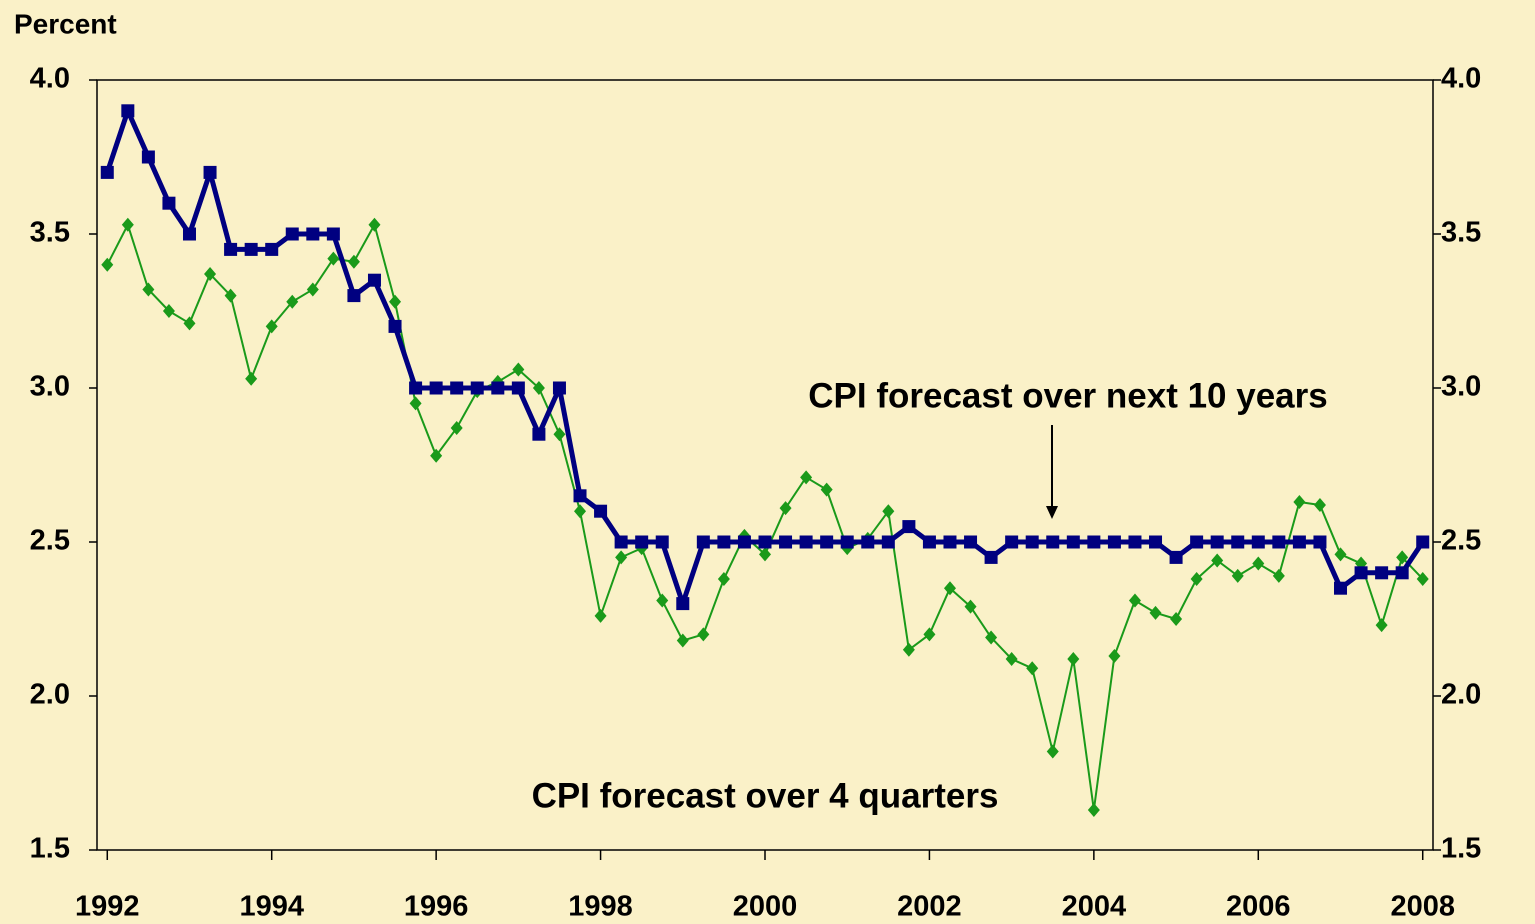 Image resolution: width=1535 pixels, height=924 pixels. What do you see at coordinates (929, 907) in the screenshot?
I see `x-tick-label: 2002` at bounding box center [929, 907].